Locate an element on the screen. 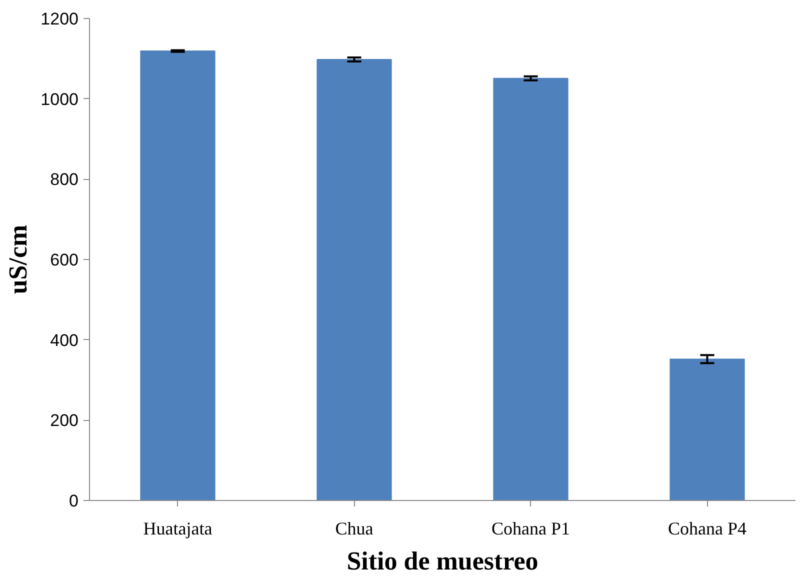 The height and width of the screenshot is (578, 807). y-tick-label: 200 is located at coordinates (64, 420).